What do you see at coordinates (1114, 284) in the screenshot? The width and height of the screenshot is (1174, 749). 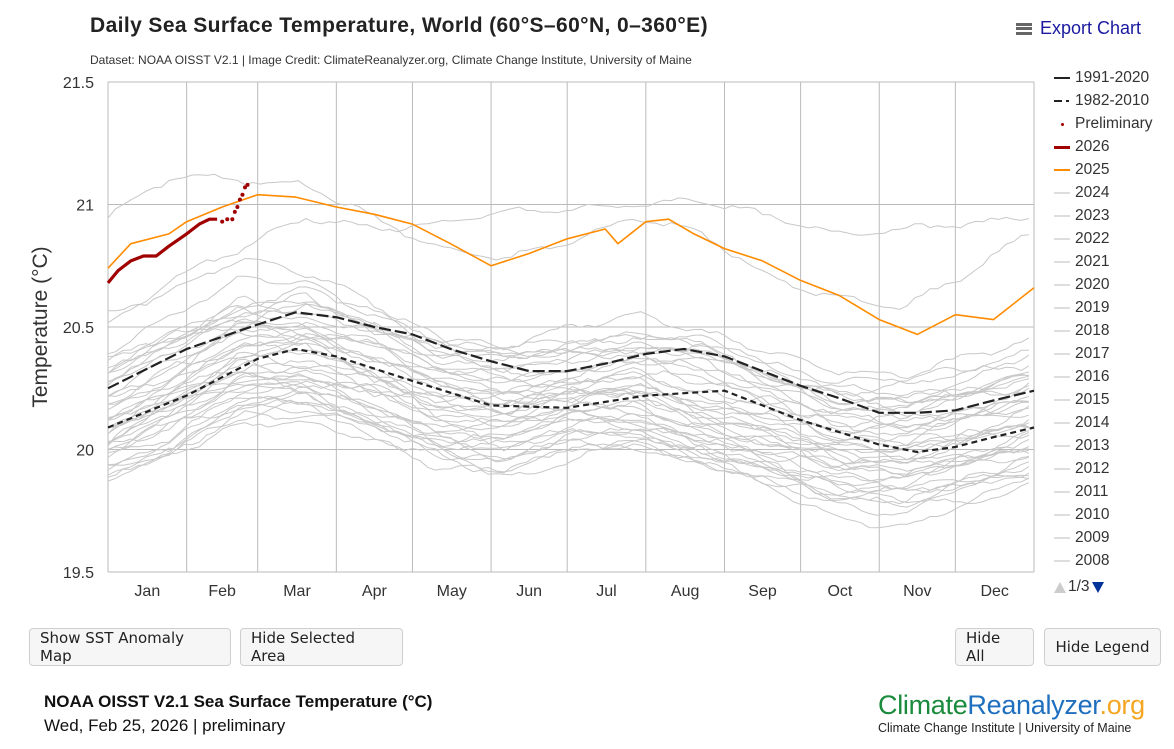 I see `legend-item-2020: 2020` at bounding box center [1114, 284].